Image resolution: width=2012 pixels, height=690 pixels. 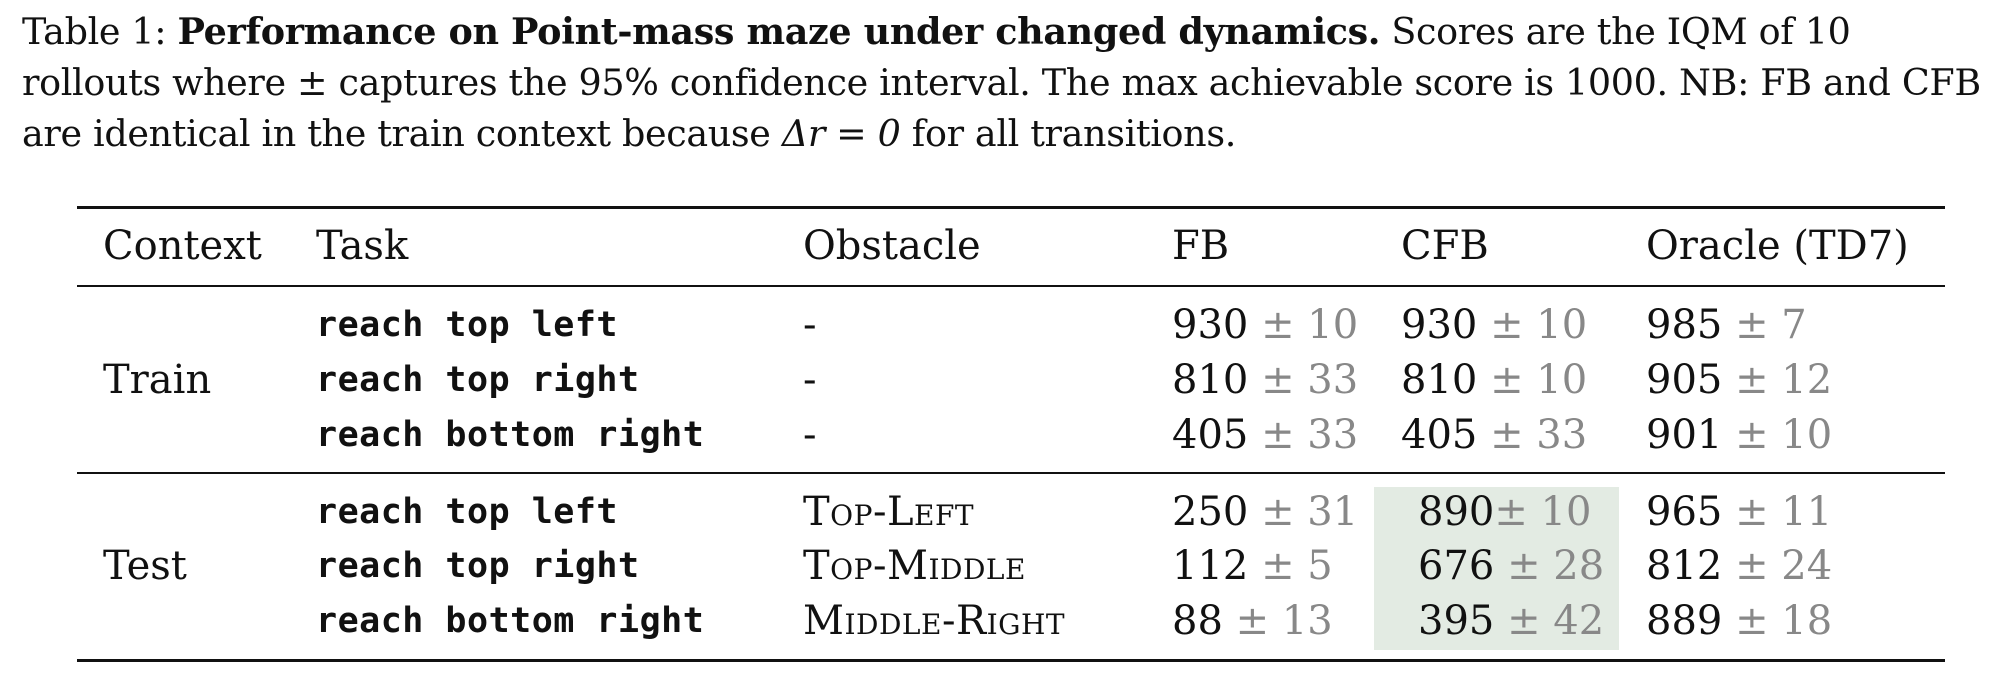 I want to click on oracle-score: 901 ± 10, so click(x=1739, y=435).